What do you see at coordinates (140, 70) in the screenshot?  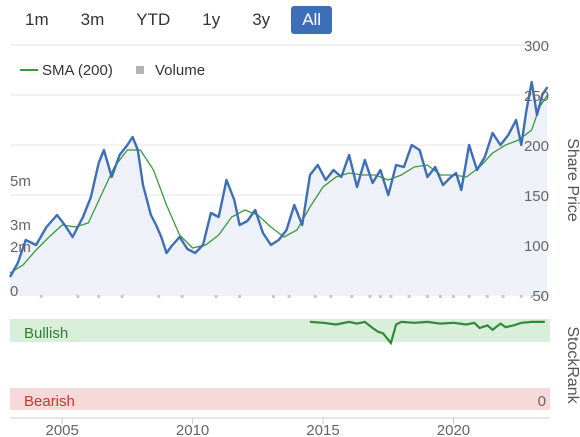 I see `volume-legend-swatch` at bounding box center [140, 70].